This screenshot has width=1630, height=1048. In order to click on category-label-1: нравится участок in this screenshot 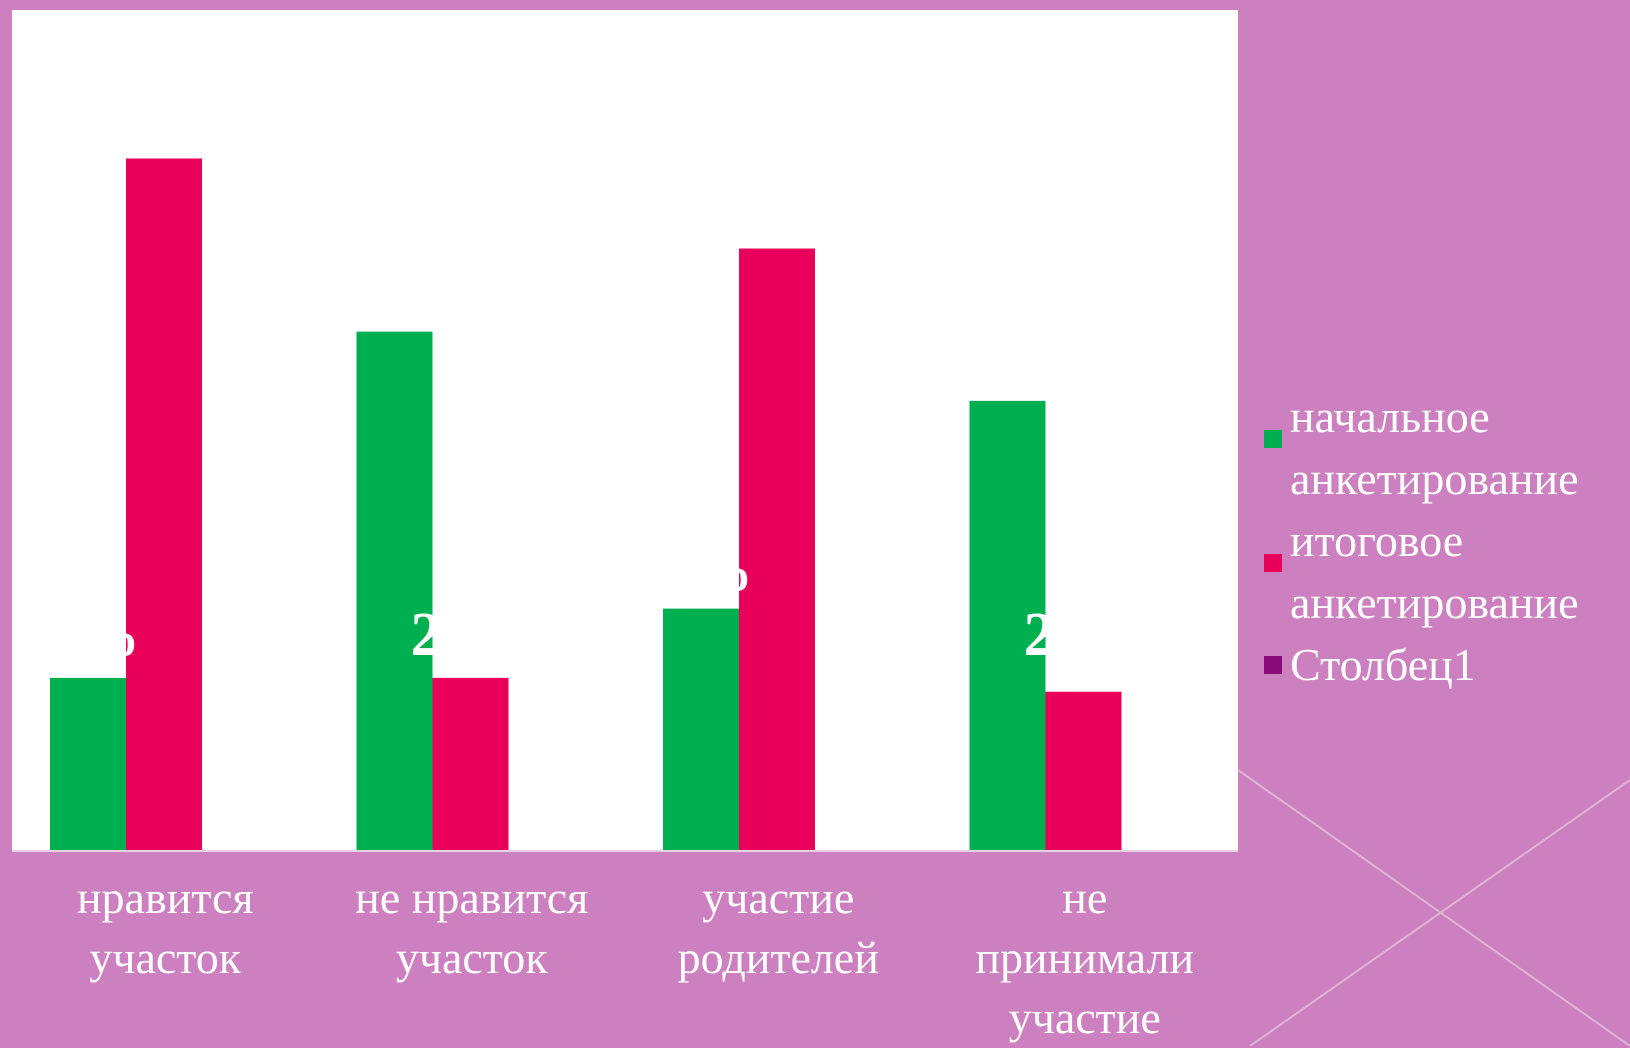, I will do `click(165, 928)`.